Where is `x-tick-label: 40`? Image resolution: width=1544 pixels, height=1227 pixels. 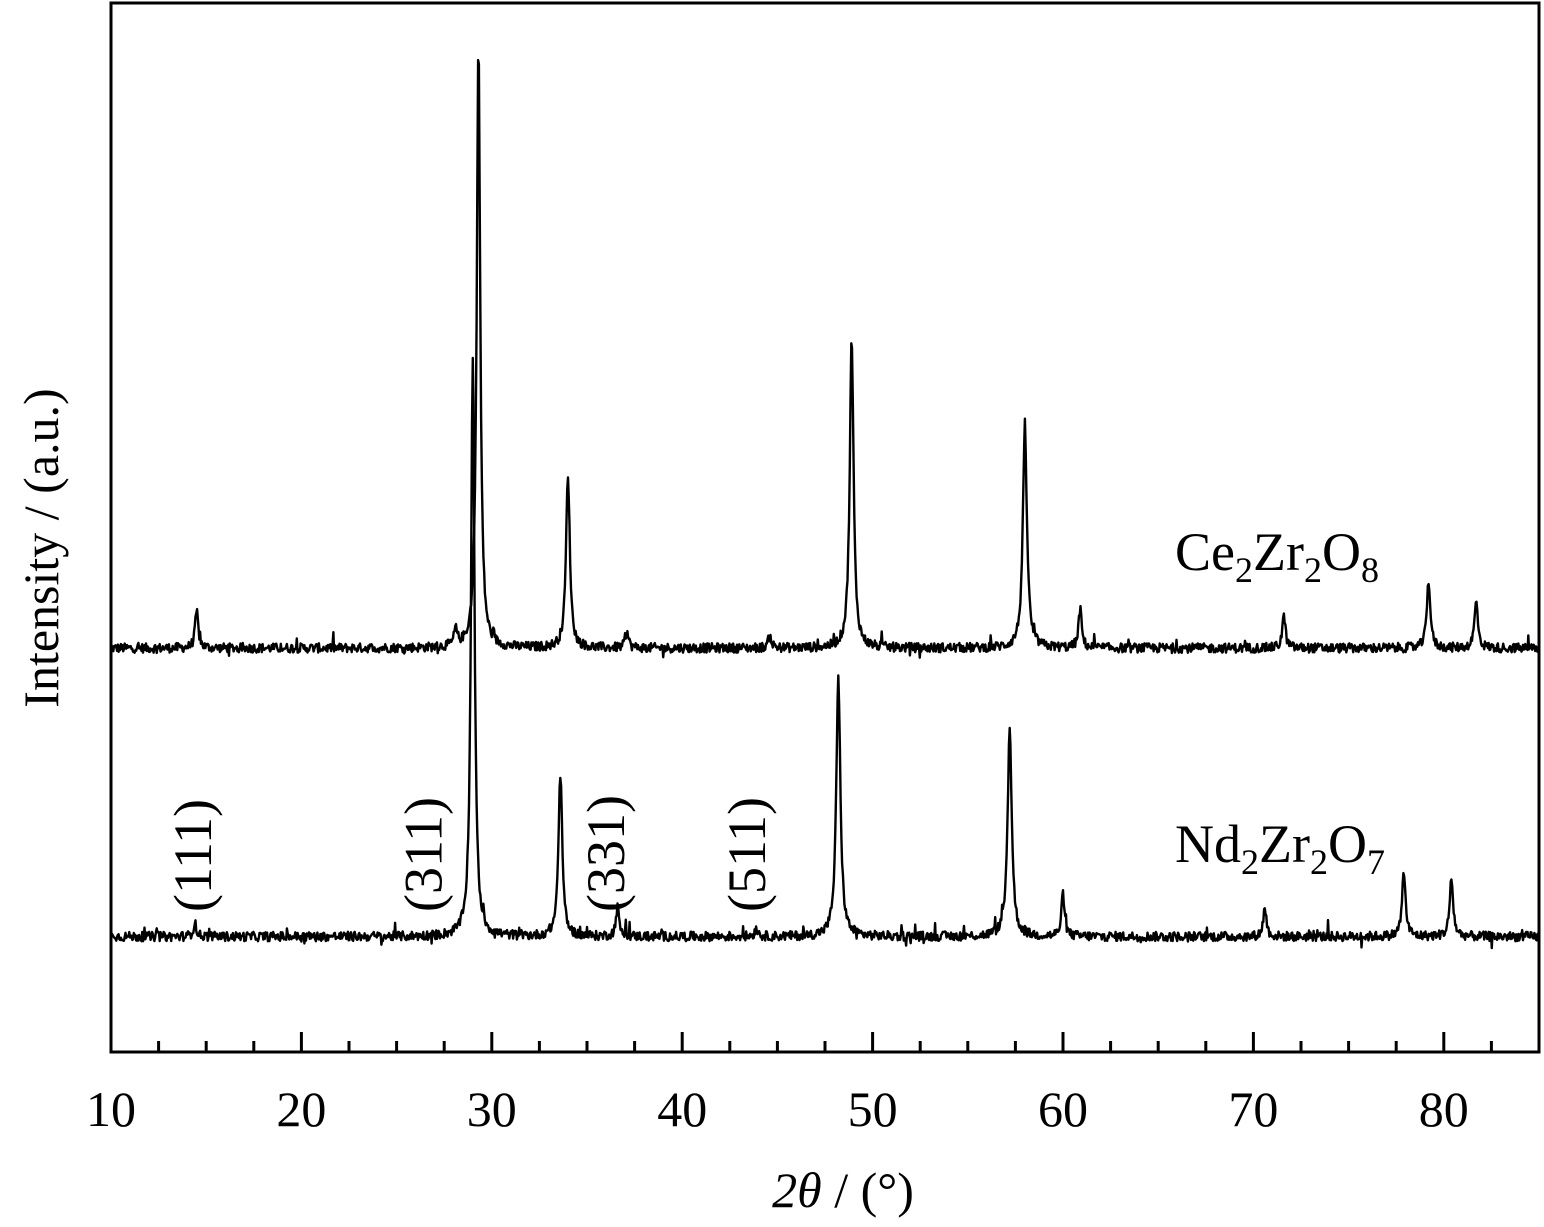 x-tick-label: 40 is located at coordinates (682, 1109).